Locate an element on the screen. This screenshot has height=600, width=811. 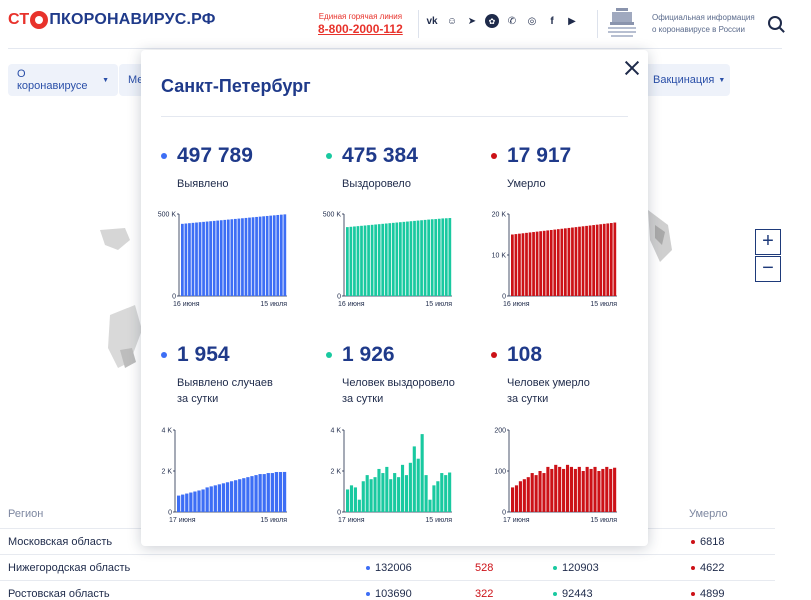
logo-suffix: ПКОРОНАВИРУС.РФ is located at coordinates (132, 19).